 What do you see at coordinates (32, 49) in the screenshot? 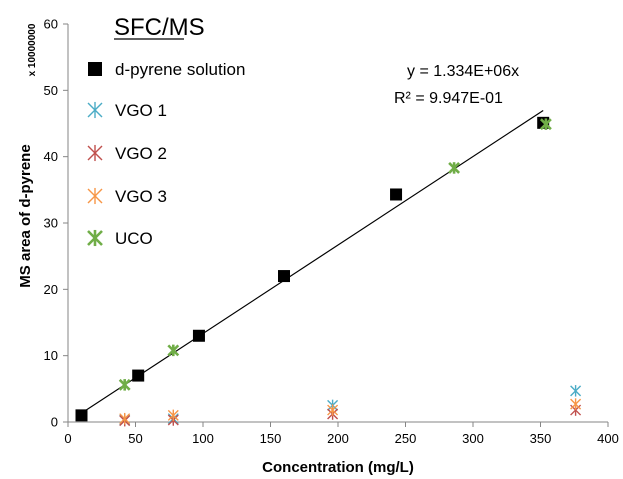
I see `y-axis-scale-label: x 10000000` at bounding box center [32, 49].